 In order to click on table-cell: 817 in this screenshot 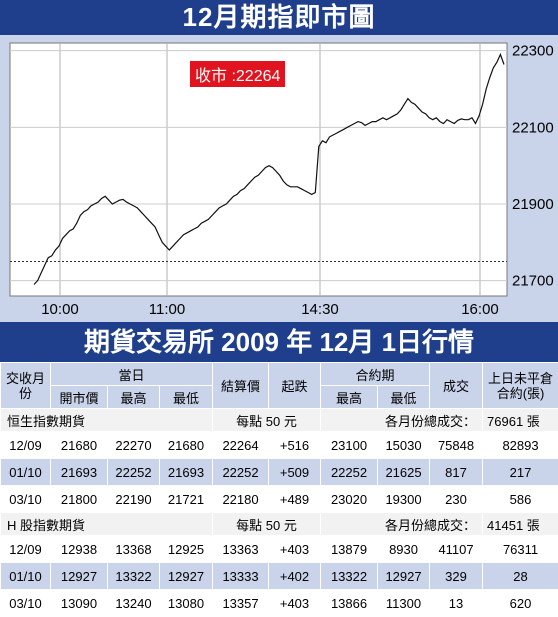, I will do `click(456, 472)`.